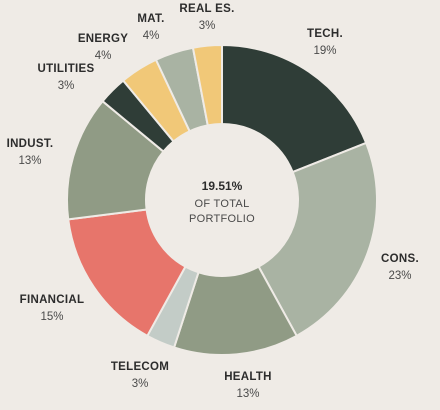 The width and height of the screenshot is (440, 410). Describe the element at coordinates (222, 186) in the screenshot. I see `center-percentage: 19.51%` at that location.